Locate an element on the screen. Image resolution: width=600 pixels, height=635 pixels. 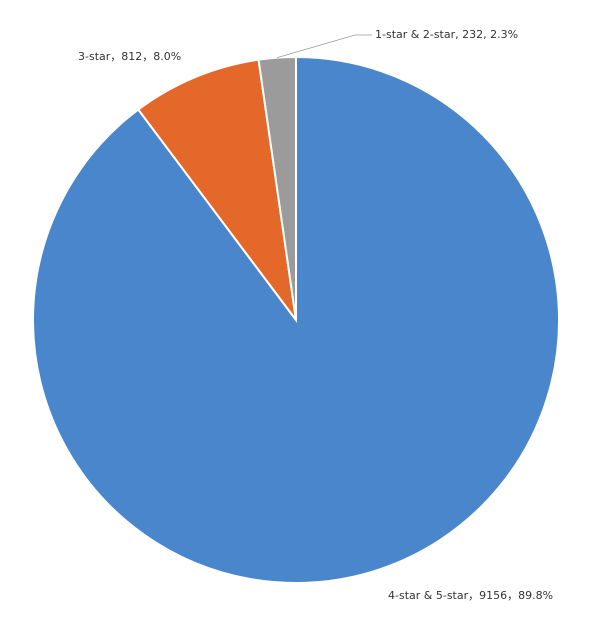
leader-line is located at coordinates (324, 46).